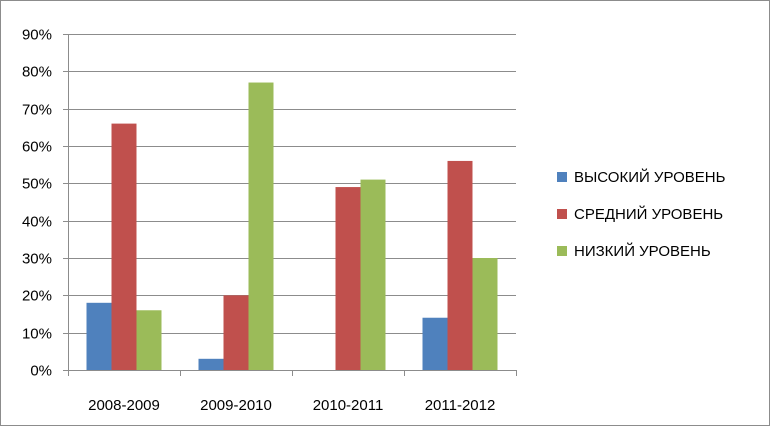  Describe the element at coordinates (37, 35) in the screenshot. I see `y-tick-label: 90%` at that location.